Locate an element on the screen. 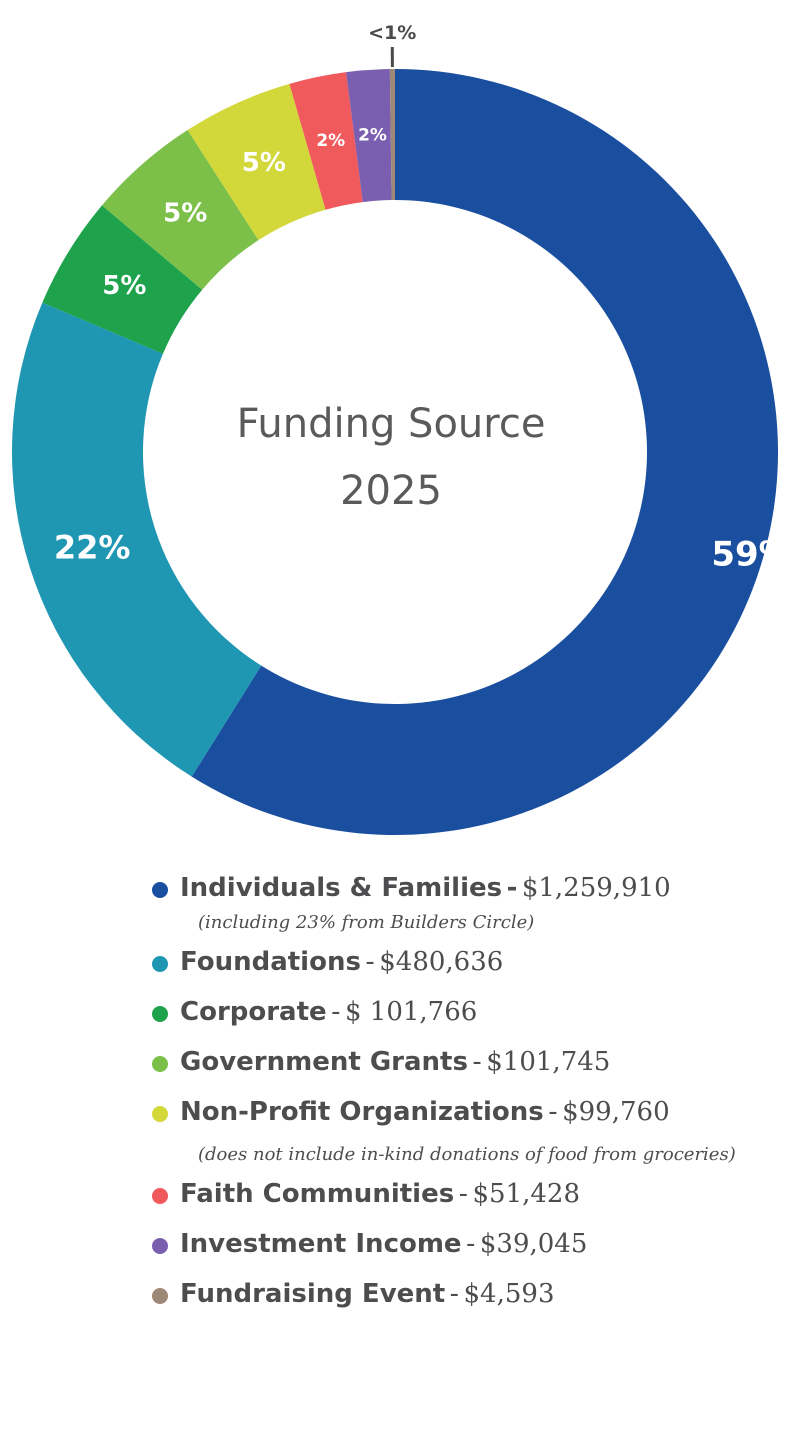 The width and height of the screenshot is (800, 1439). legend-name: Investment Income is located at coordinates (321, 1244).